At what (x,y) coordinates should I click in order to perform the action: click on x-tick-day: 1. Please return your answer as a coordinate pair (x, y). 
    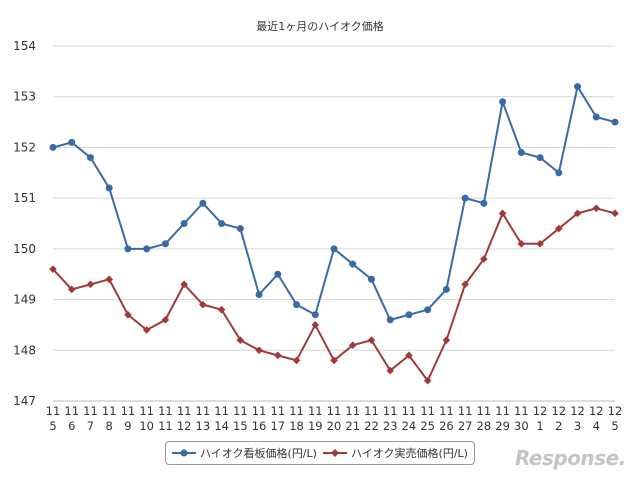
    Looking at the image, I should click on (539, 426).